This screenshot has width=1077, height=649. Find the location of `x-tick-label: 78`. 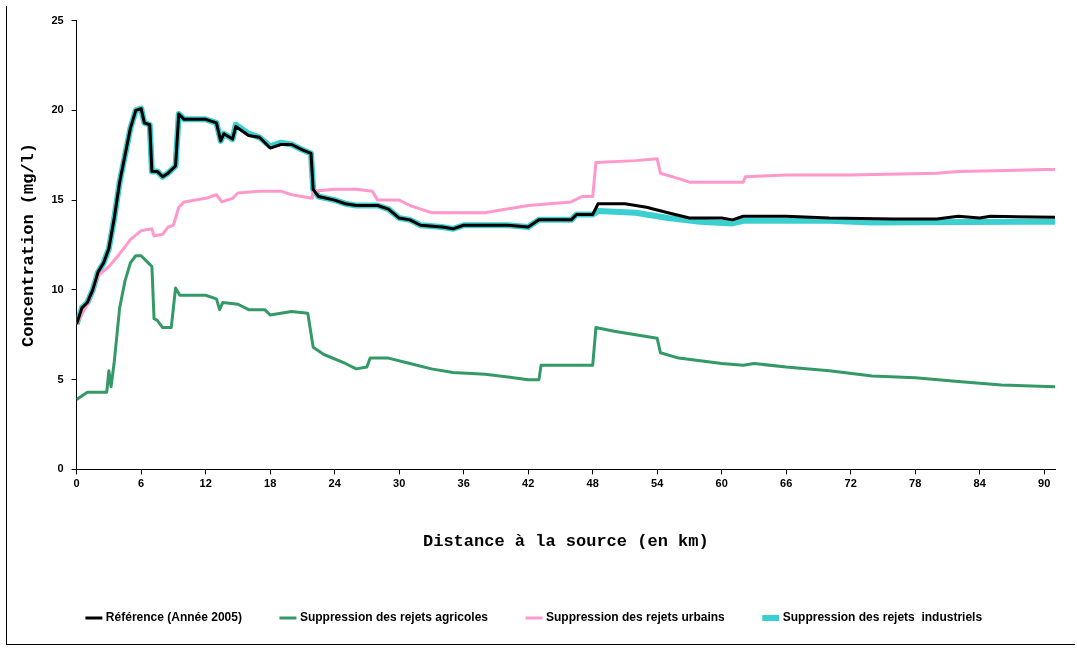

x-tick-label: 78 is located at coordinates (915, 483).